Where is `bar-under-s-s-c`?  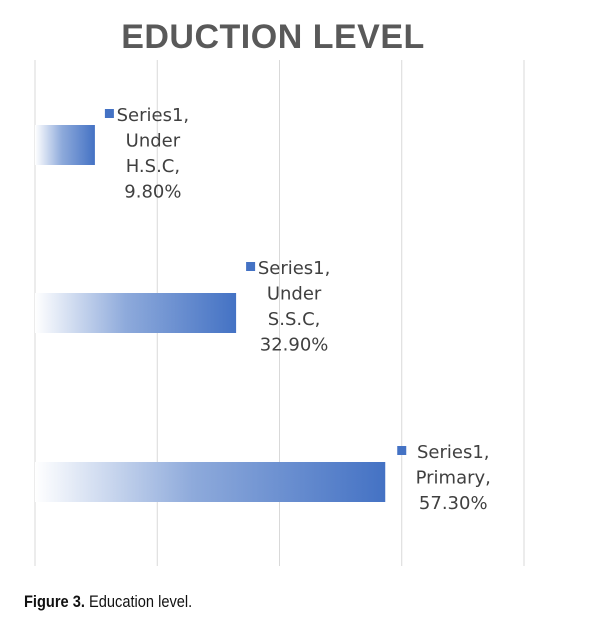 bar-under-s-s-c is located at coordinates (136, 313).